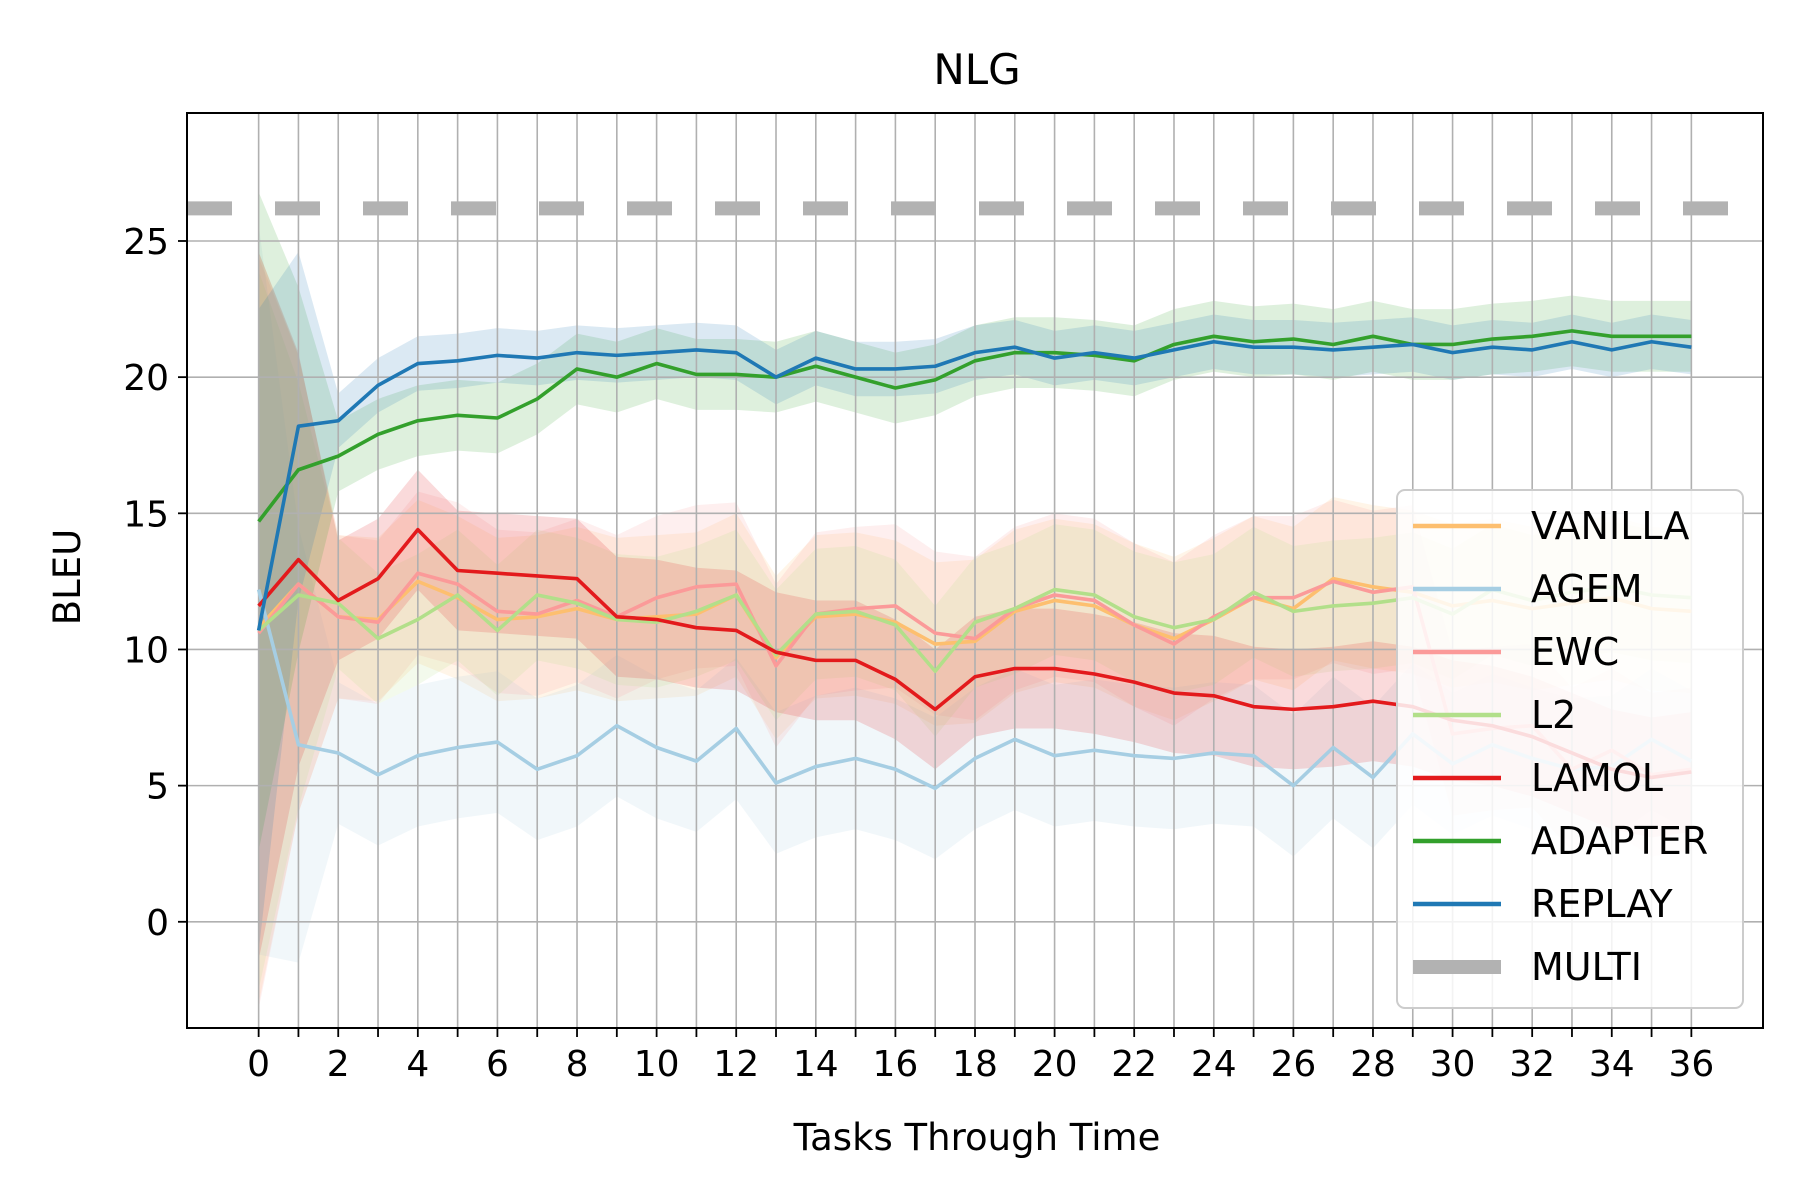 Image resolution: width=1800 pixels, height=1200 pixels. What do you see at coordinates (816, 1064) in the screenshot?
I see `x-tick-label-14: 14` at bounding box center [816, 1064].